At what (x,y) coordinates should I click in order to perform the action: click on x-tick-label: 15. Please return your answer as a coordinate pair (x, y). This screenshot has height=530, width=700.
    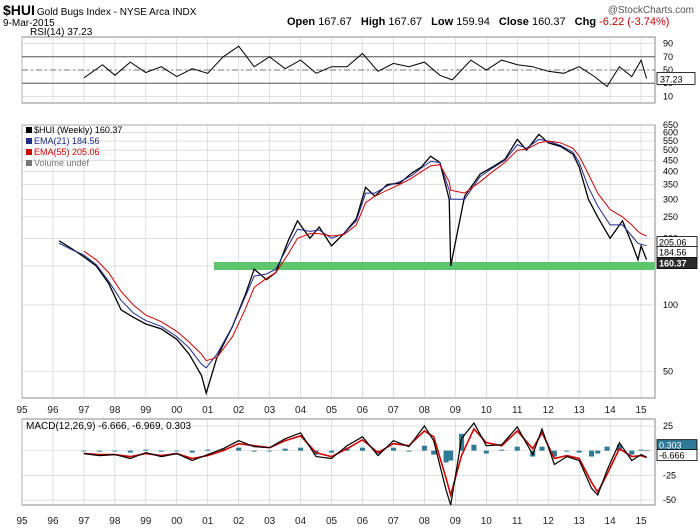
    Looking at the image, I should click on (642, 410).